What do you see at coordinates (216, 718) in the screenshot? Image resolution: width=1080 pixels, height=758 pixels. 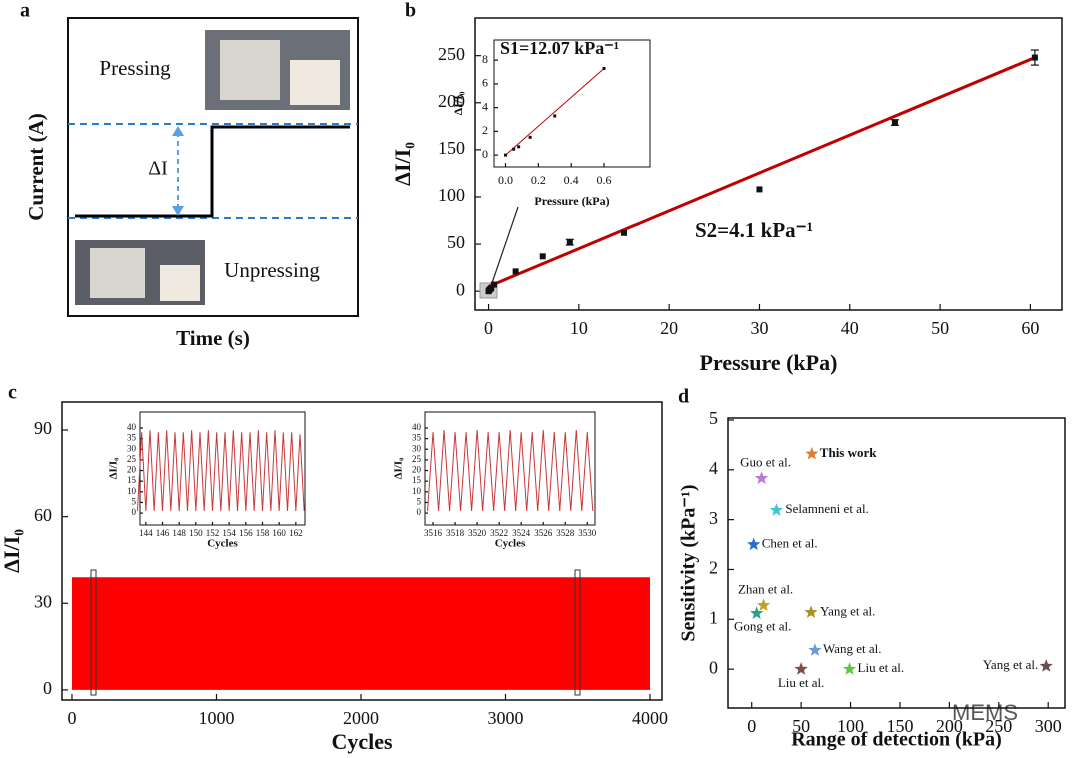 I see `x-tick-label: 1000` at bounding box center [216, 718].